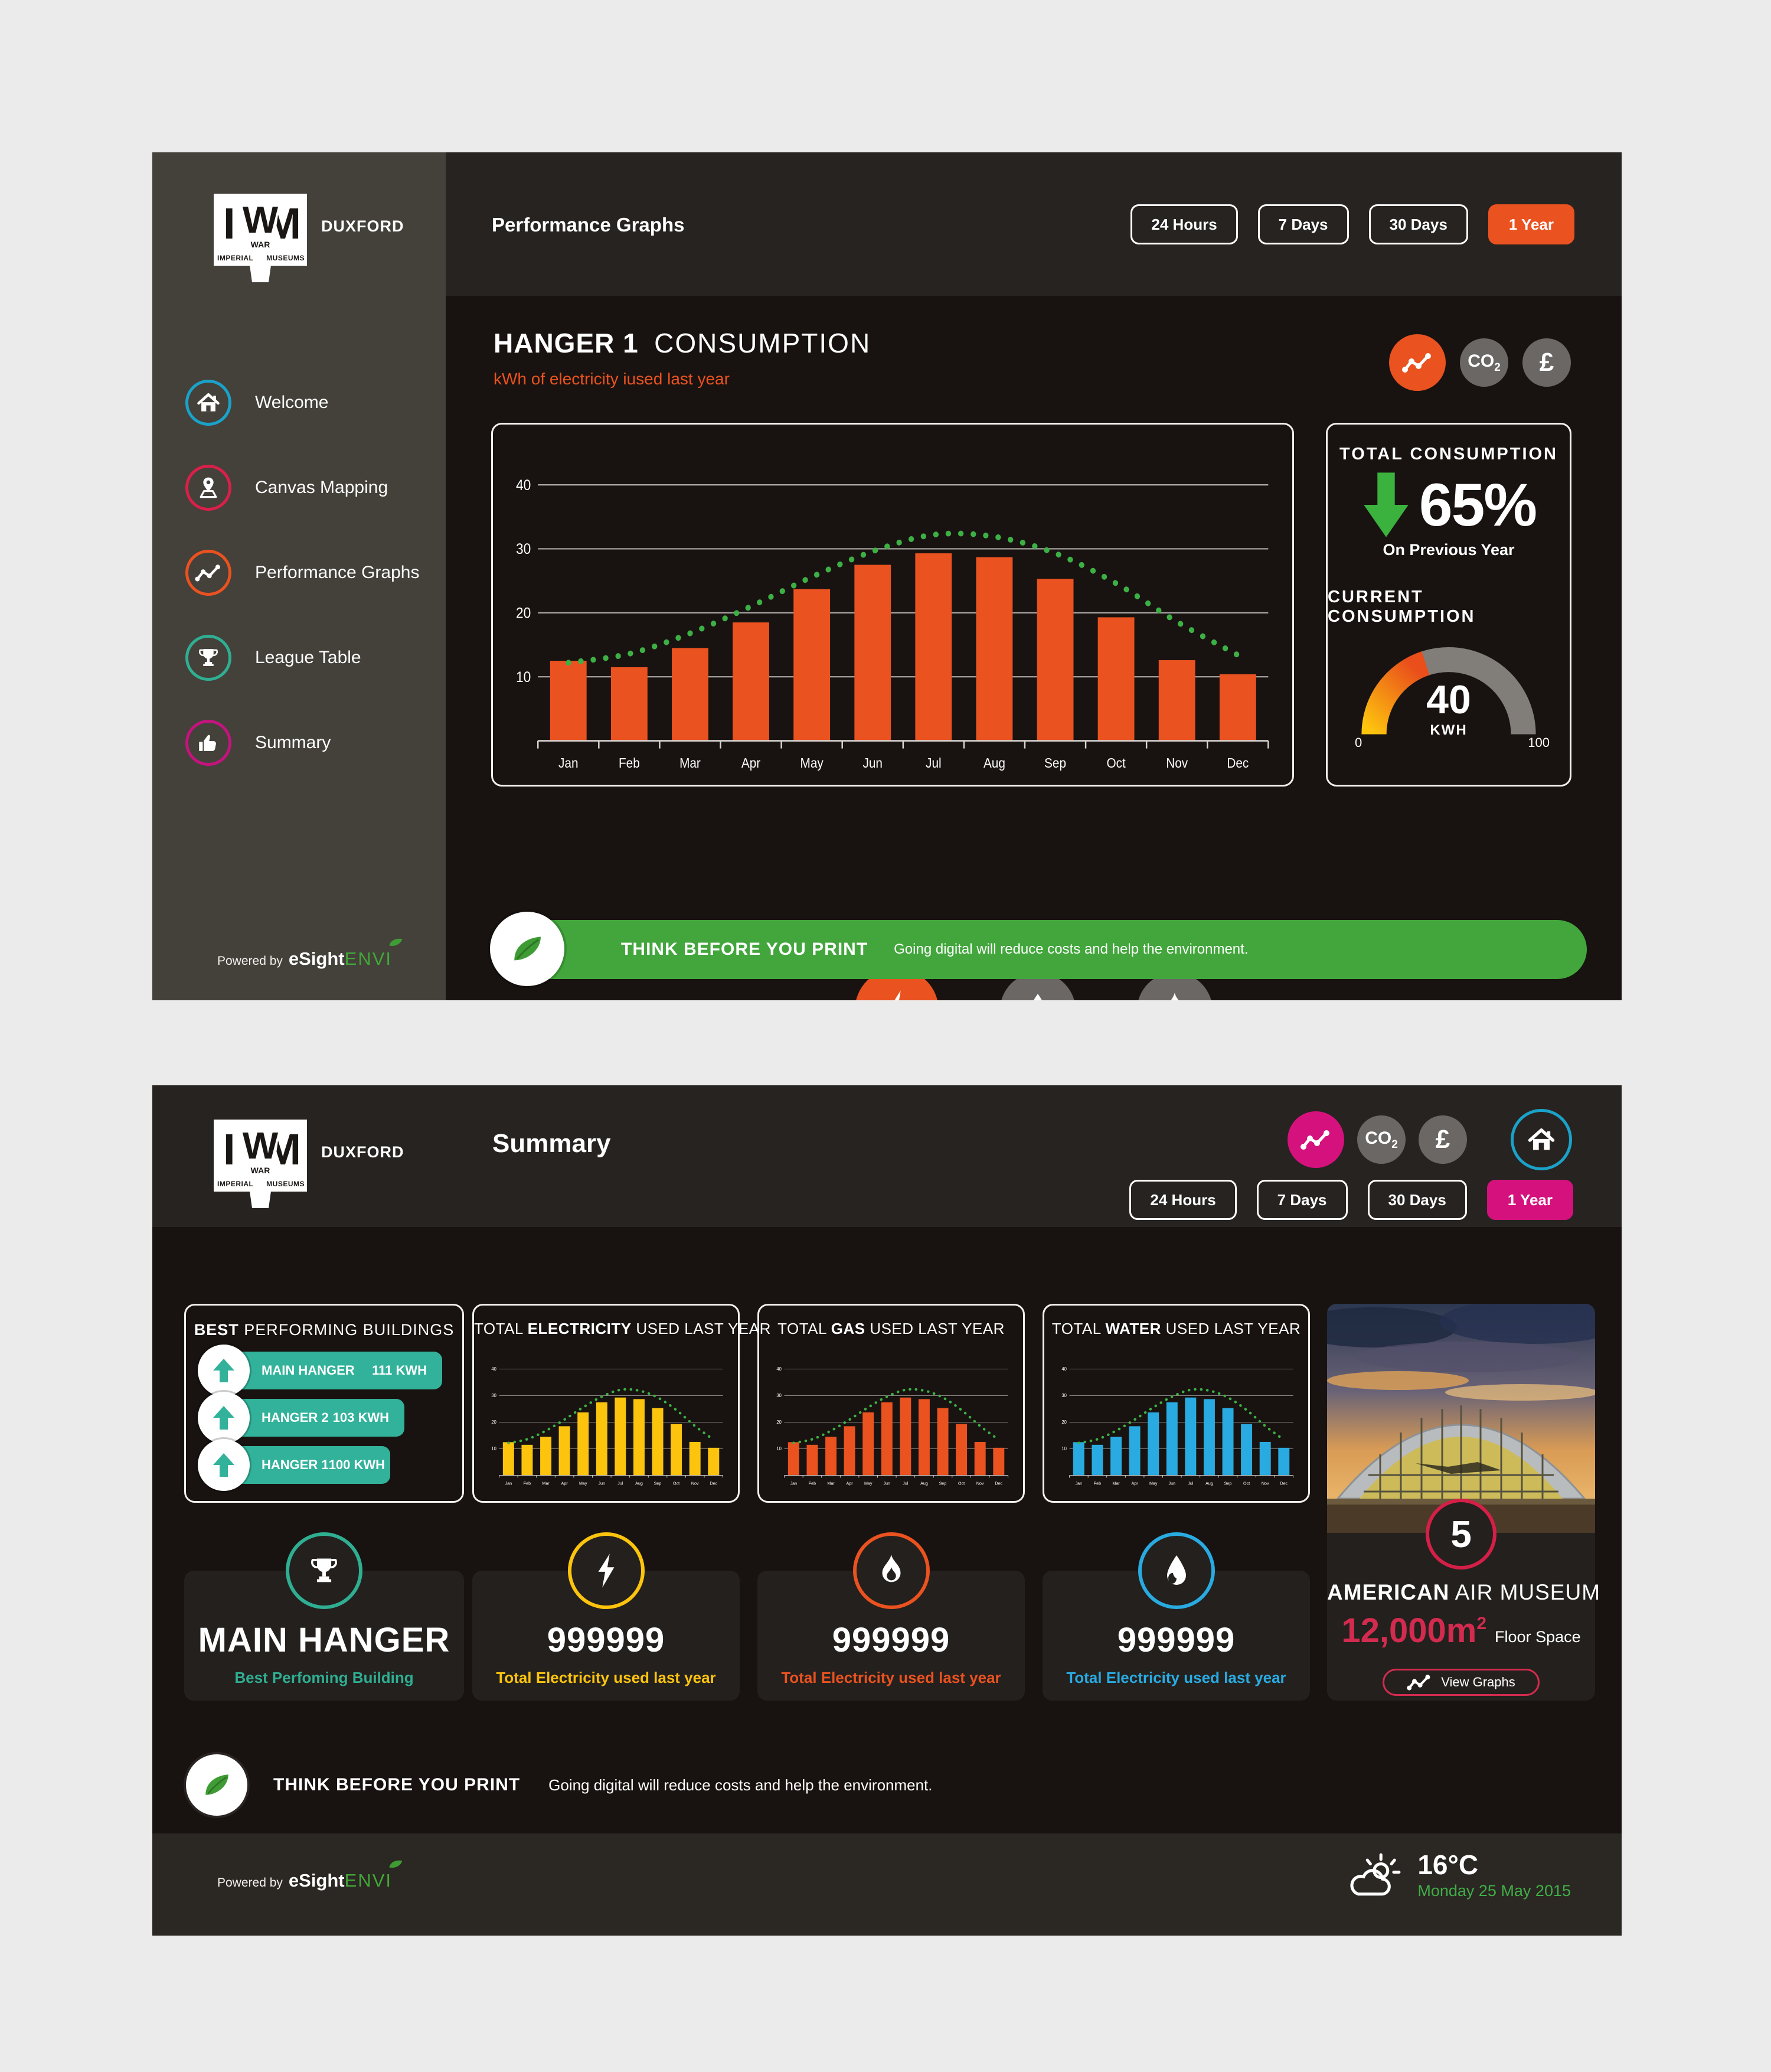 This screenshot has width=1771, height=2072. Describe the element at coordinates (994, 763) in the screenshot. I see `svg-text: Aug` at that location.